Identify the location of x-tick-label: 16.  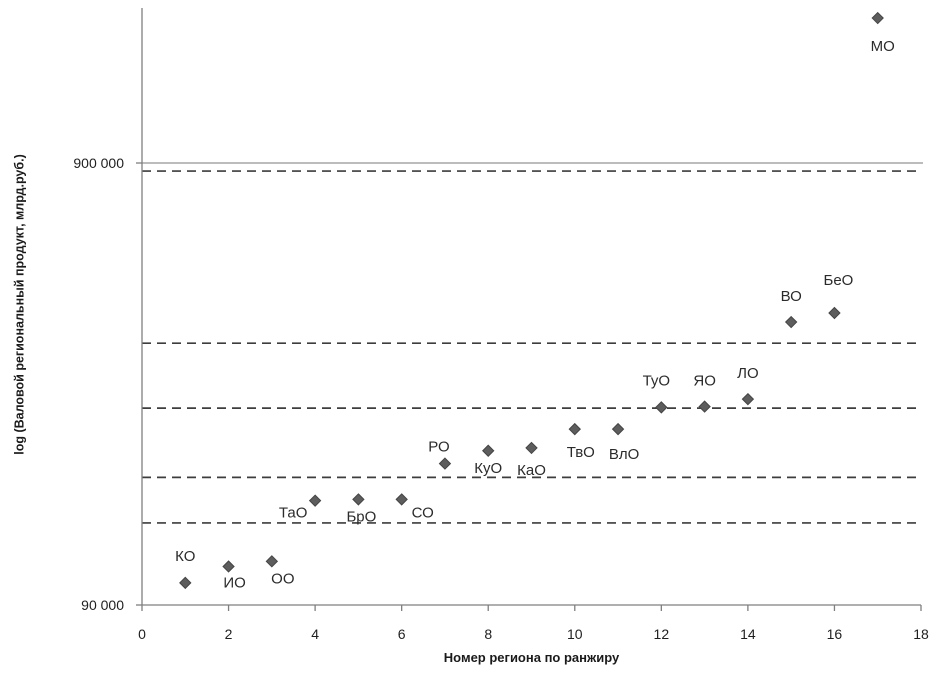
(835, 634).